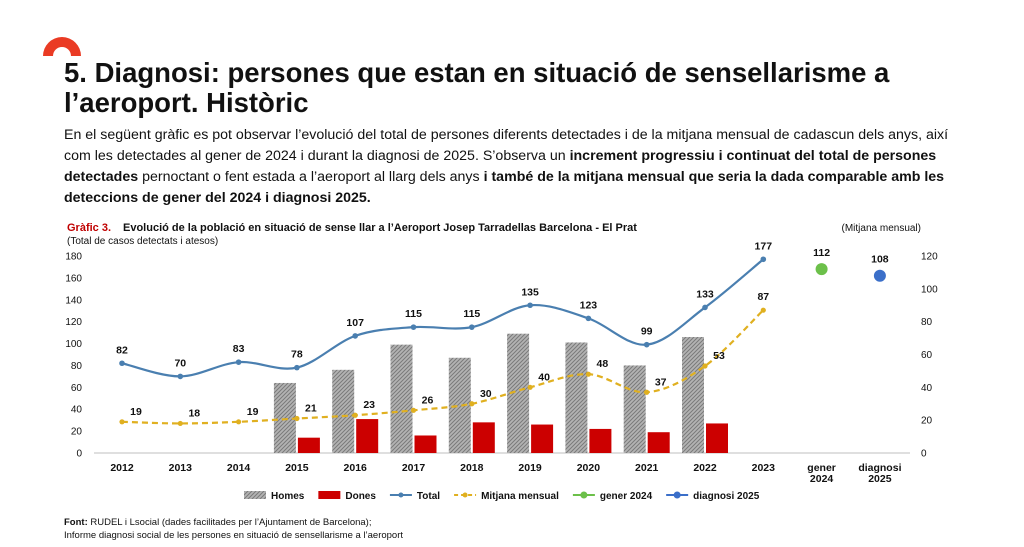  What do you see at coordinates (239, 349) in the screenshot?
I see `total-data-label: 83` at bounding box center [239, 349].